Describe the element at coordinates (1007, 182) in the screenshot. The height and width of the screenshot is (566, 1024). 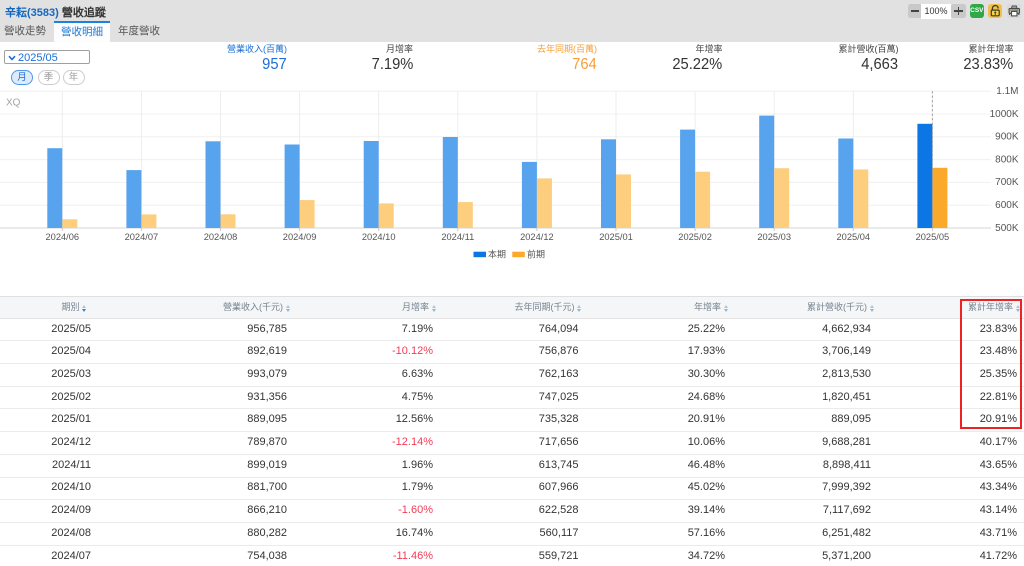
I see `svg-text: 700K` at that location.